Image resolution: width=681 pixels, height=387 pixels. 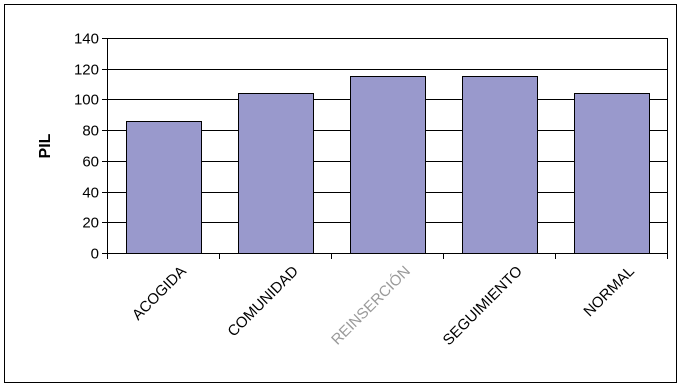 What do you see at coordinates (90, 162) in the screenshot?
I see `y-tick-label: 60` at bounding box center [90, 162].